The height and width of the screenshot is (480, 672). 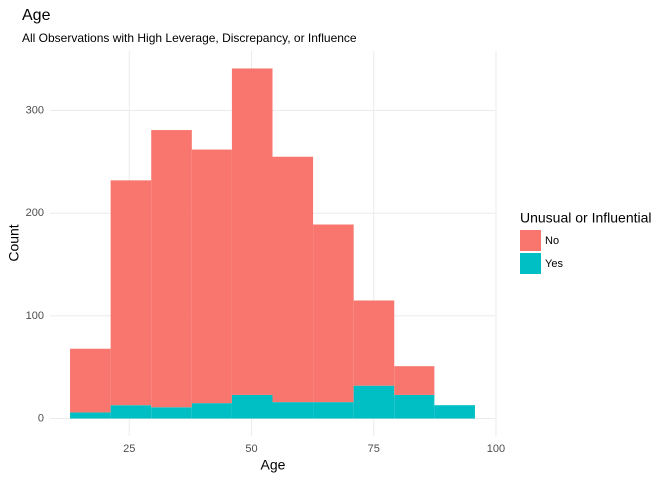 What do you see at coordinates (496, 449) in the screenshot?
I see `x-tick-label: 100` at bounding box center [496, 449].